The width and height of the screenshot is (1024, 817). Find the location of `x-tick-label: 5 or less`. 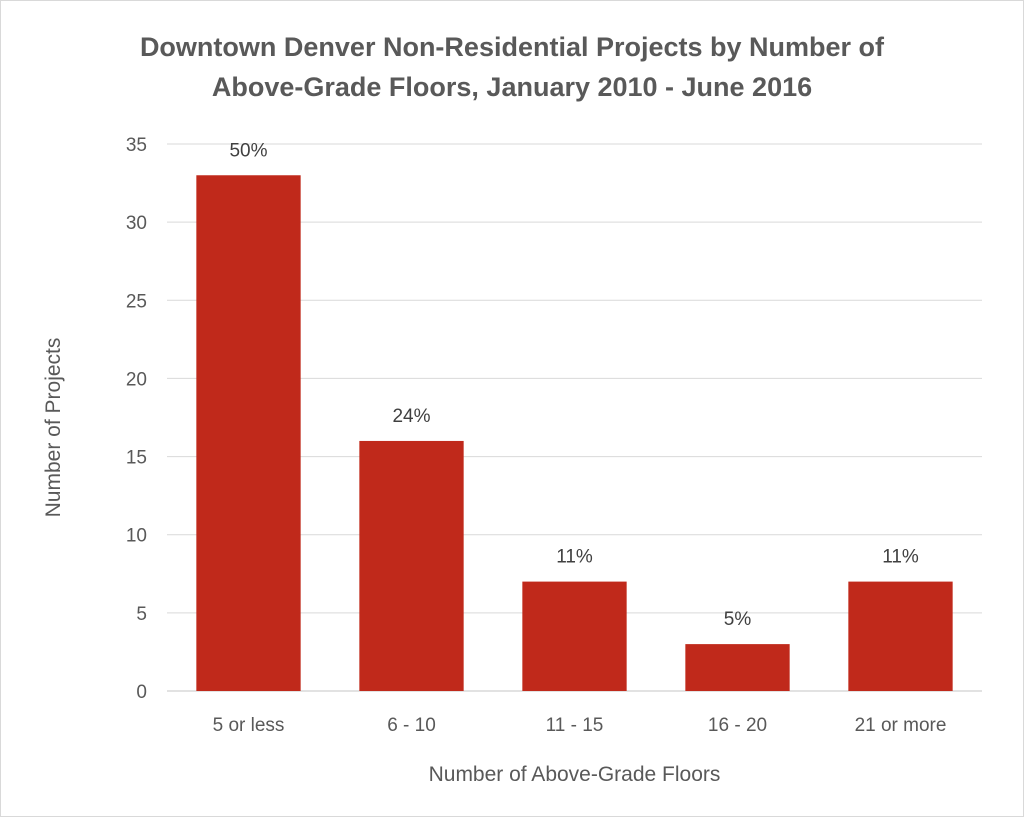

x-tick-label: 5 or less is located at coordinates (249, 725).